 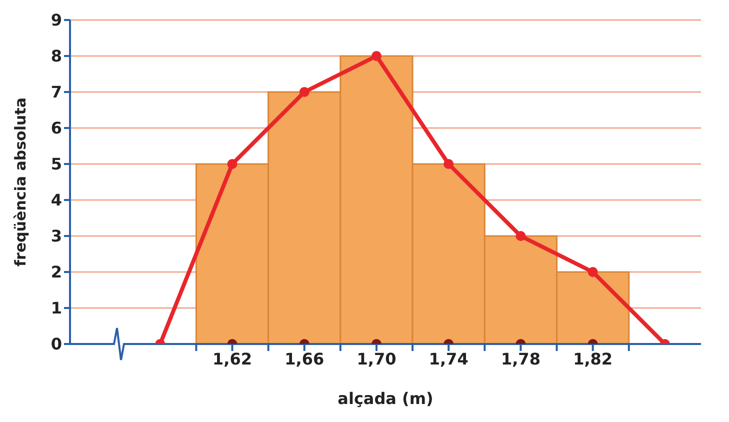 I want to click on y-tick-label: 8, so click(x=56, y=56).